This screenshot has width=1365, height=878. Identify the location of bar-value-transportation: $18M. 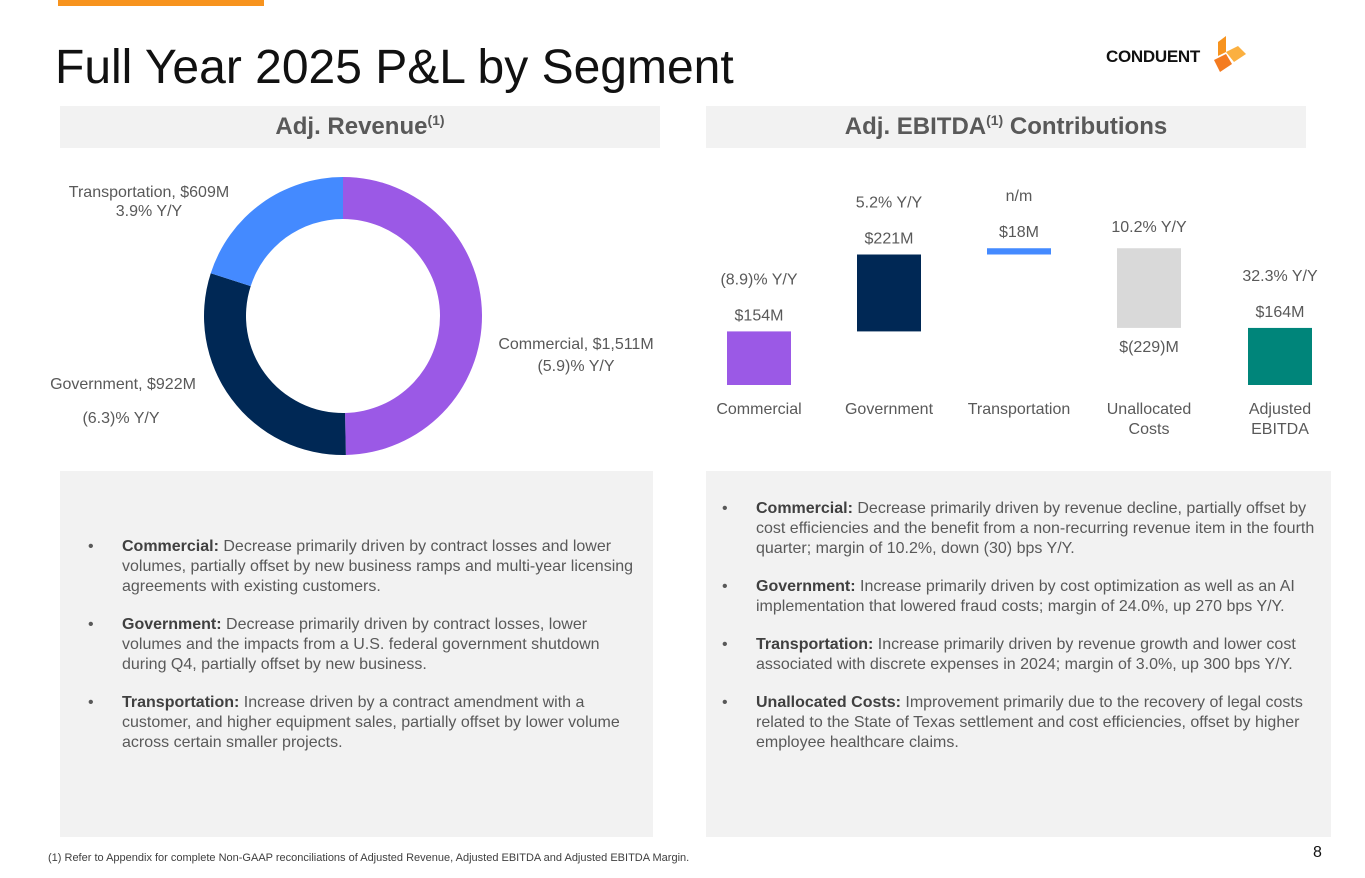
(1019, 232).